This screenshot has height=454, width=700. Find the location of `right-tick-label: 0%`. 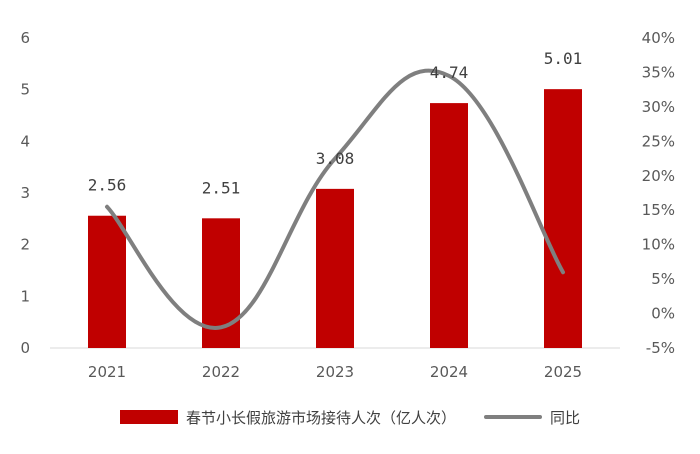

right-tick-label: 0% is located at coordinates (663, 314).